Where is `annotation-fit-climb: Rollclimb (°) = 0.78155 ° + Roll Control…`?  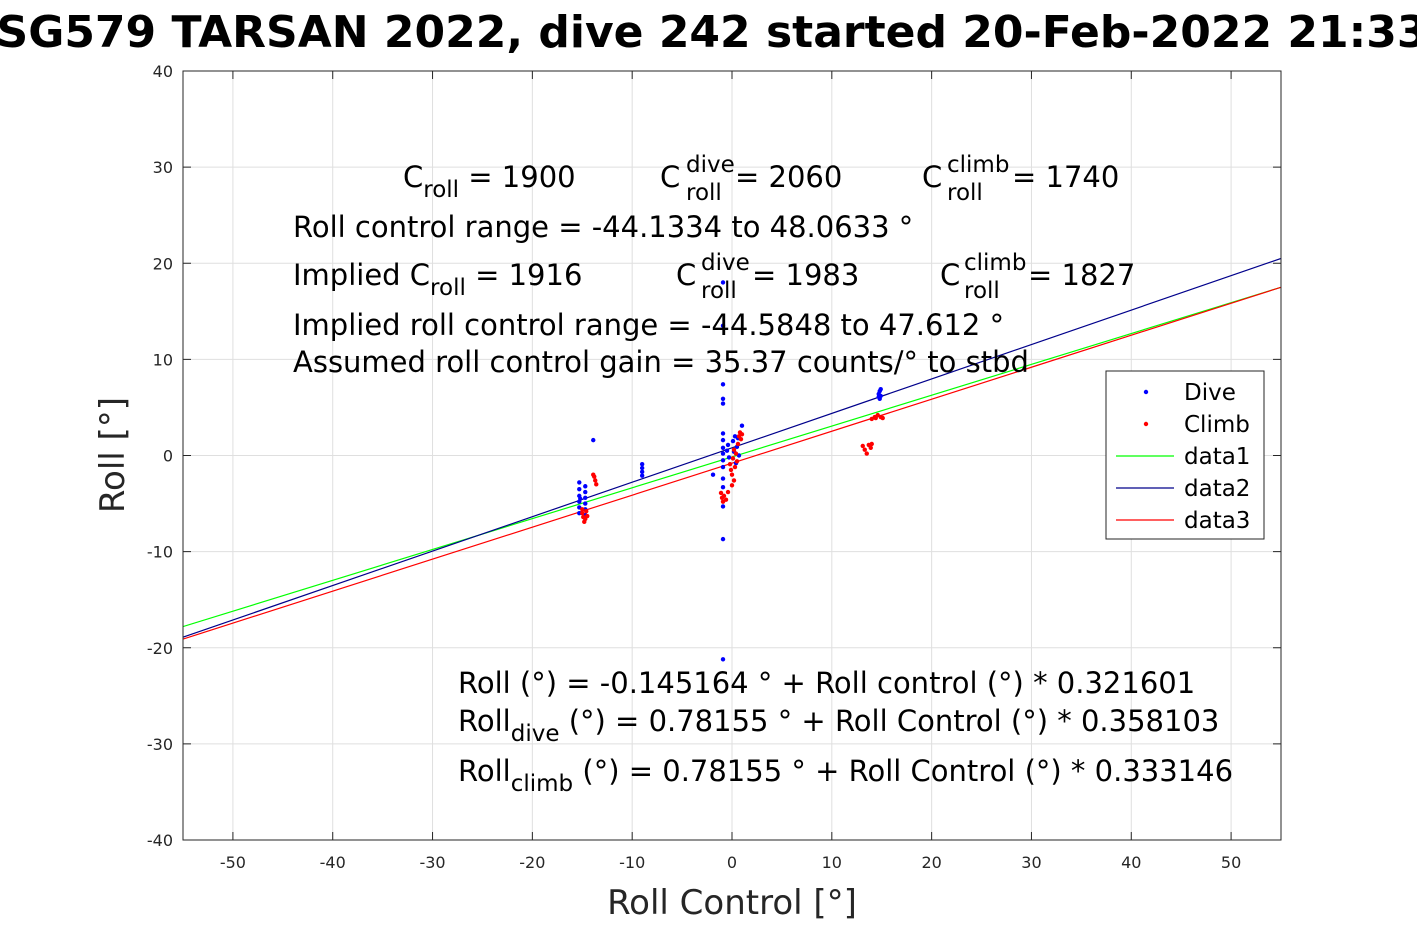 annotation-fit-climb: Rollclimb (°) = 0.78155 ° + Roll Control… is located at coordinates (845, 775).